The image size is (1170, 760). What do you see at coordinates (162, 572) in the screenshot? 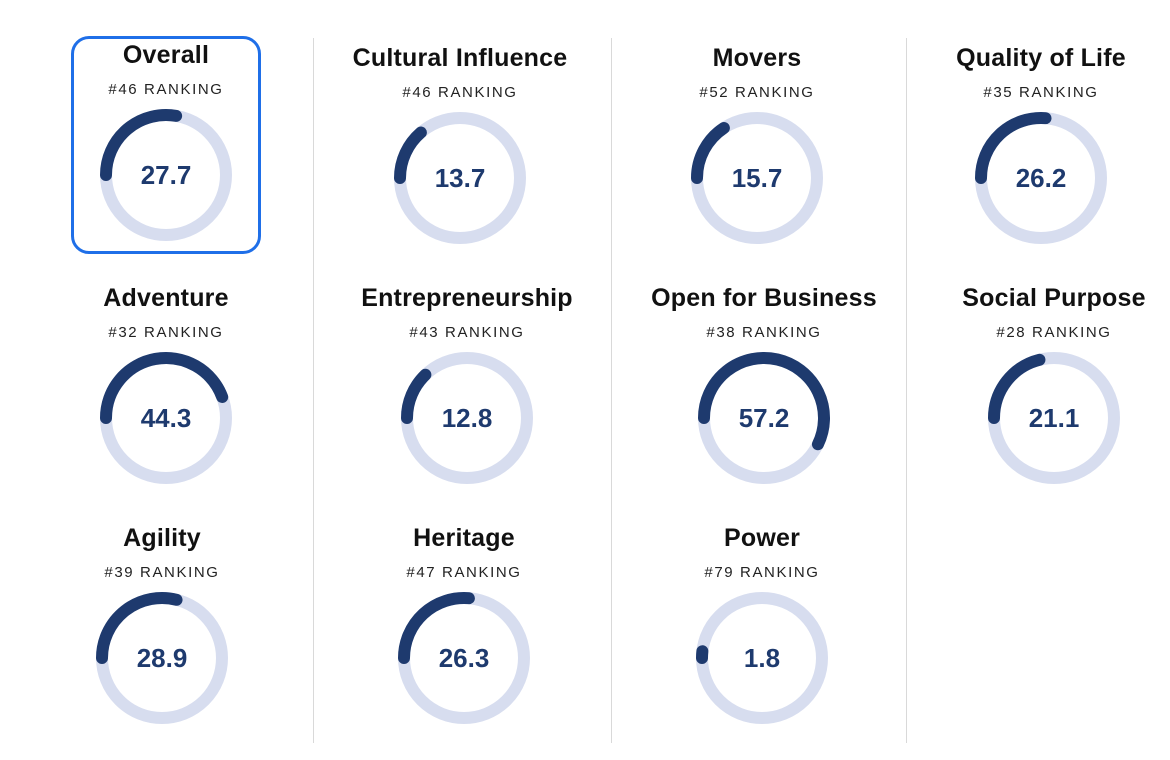
I see `gauge-rank: #39 RANKING` at bounding box center [162, 572].